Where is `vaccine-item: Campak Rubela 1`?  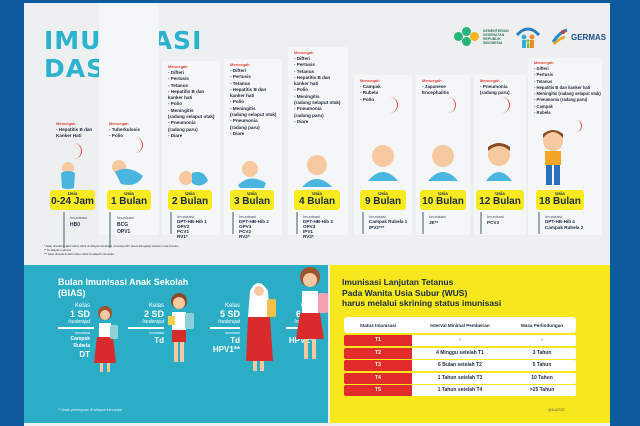
vaccine-item: Campak Rubela 1 is located at coordinates (388, 221).